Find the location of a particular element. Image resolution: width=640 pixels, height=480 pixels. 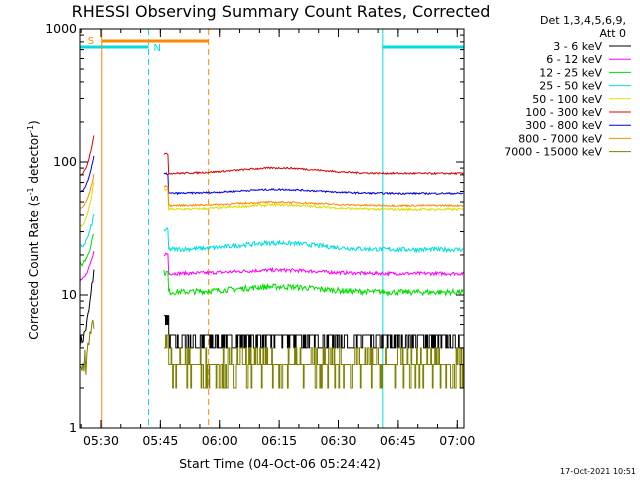

y-axis-label: Corrected Count Rate (s-1 detector-1) is located at coordinates (33, 229).